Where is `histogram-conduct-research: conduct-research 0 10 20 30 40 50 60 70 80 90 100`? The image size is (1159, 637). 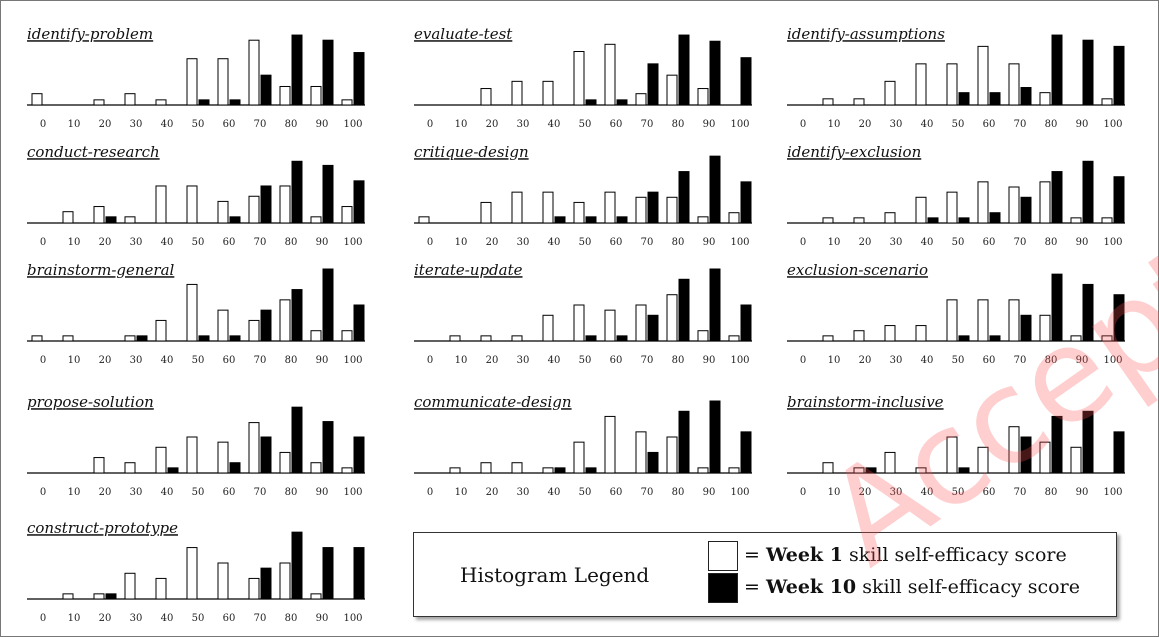
histogram-conduct-research: conduct-research 0 10 20 30 40 50 60 70 80 90 100 is located at coordinates (196, 195).